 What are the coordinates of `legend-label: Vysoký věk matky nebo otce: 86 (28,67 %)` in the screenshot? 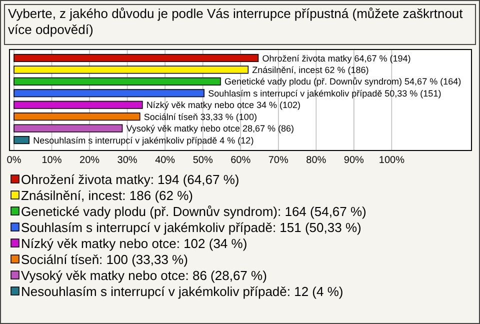 It's located at (144, 275).